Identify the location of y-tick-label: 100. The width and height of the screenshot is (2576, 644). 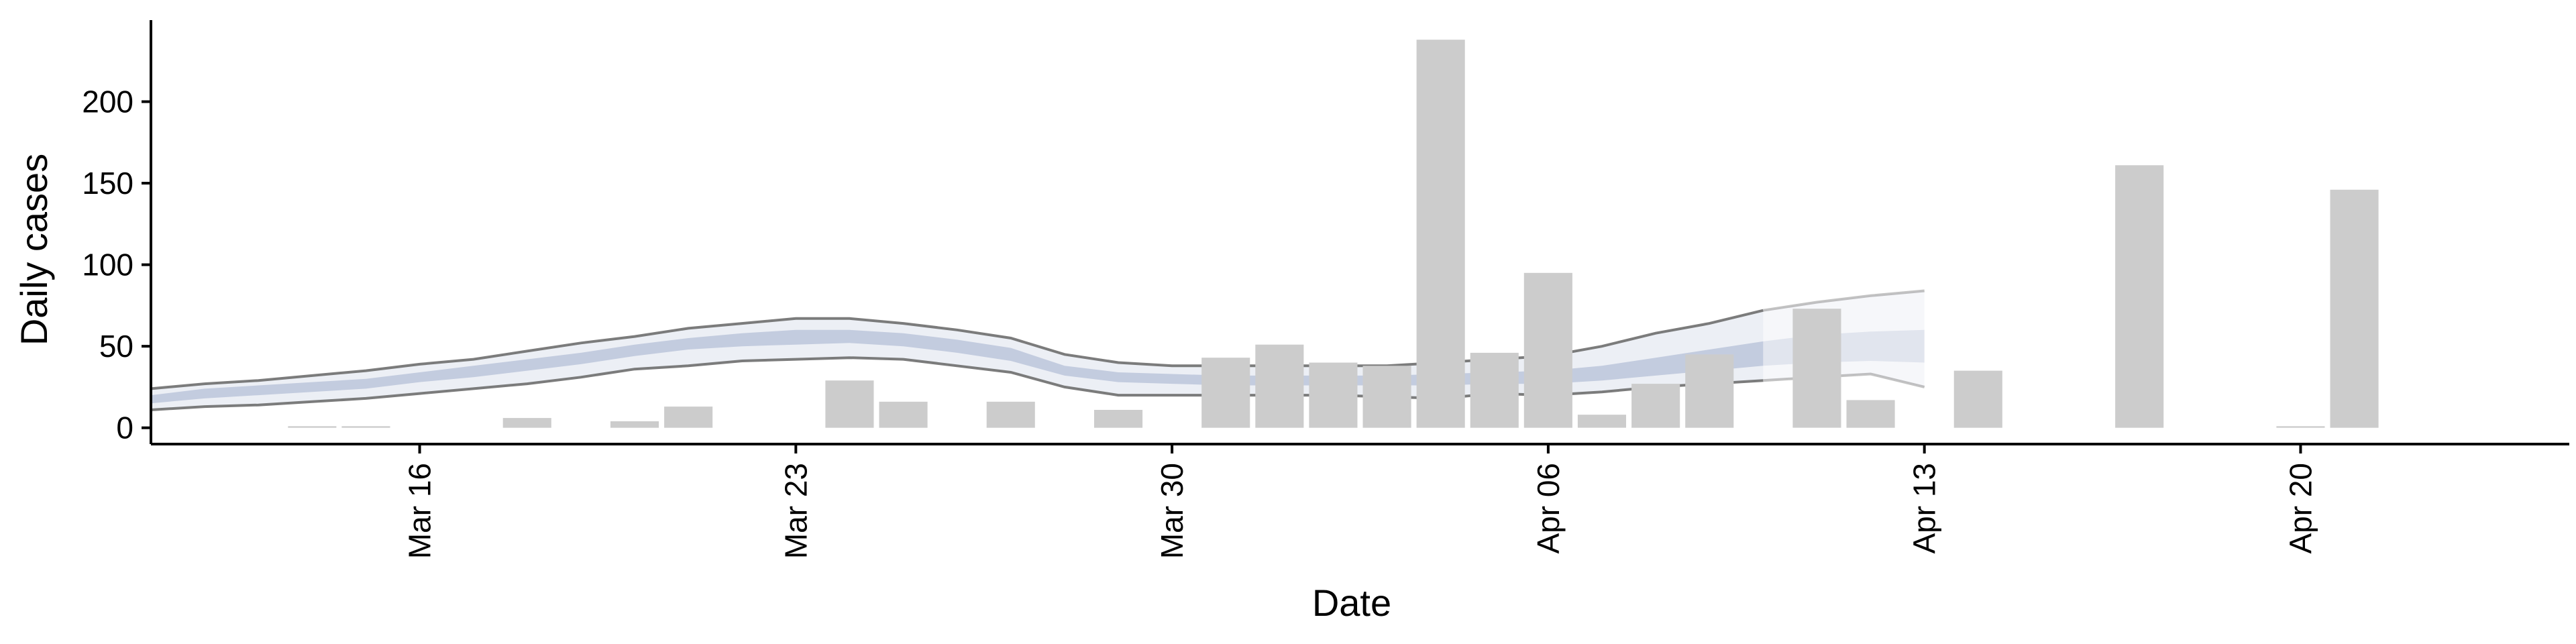
(107, 265).